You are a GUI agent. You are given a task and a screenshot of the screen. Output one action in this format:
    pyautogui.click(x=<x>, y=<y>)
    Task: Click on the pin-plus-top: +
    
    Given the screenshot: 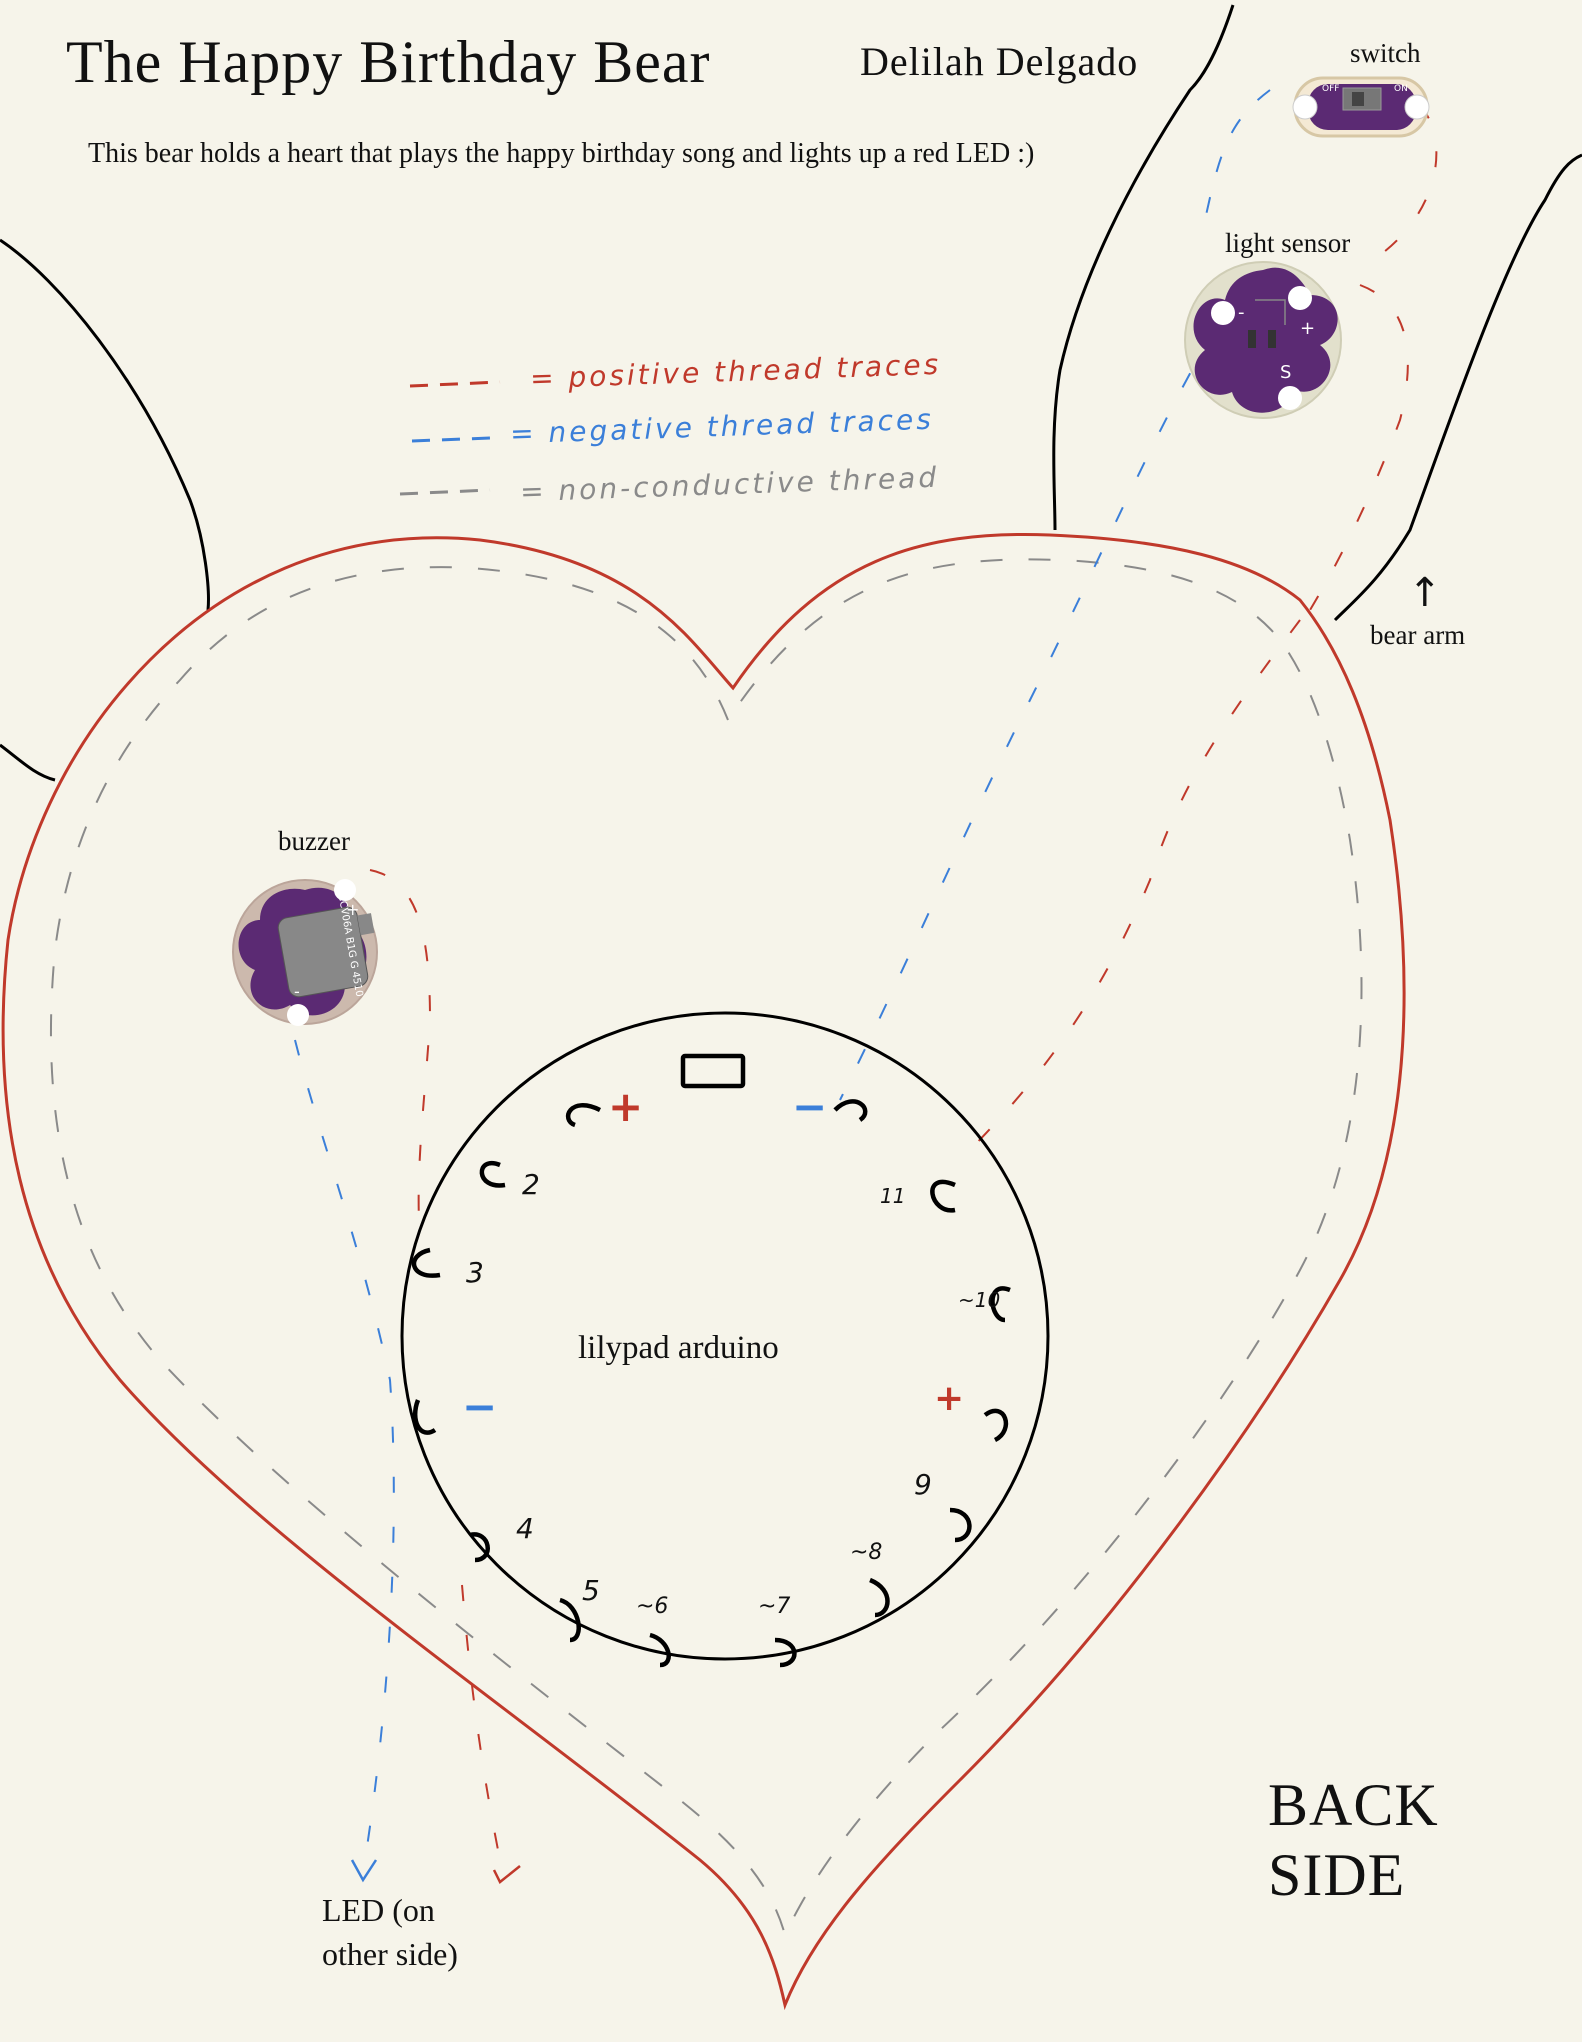 What is the action you would take?
    pyautogui.click(x=626, y=1106)
    